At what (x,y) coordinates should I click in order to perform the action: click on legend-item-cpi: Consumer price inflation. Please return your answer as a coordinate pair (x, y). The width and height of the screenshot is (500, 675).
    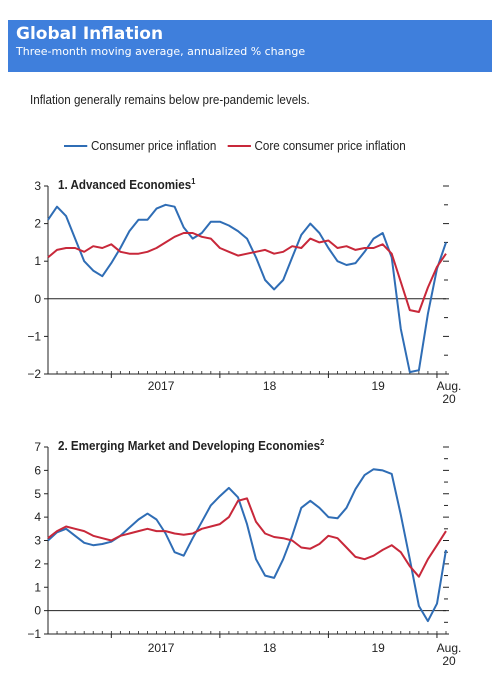
    Looking at the image, I should click on (140, 146).